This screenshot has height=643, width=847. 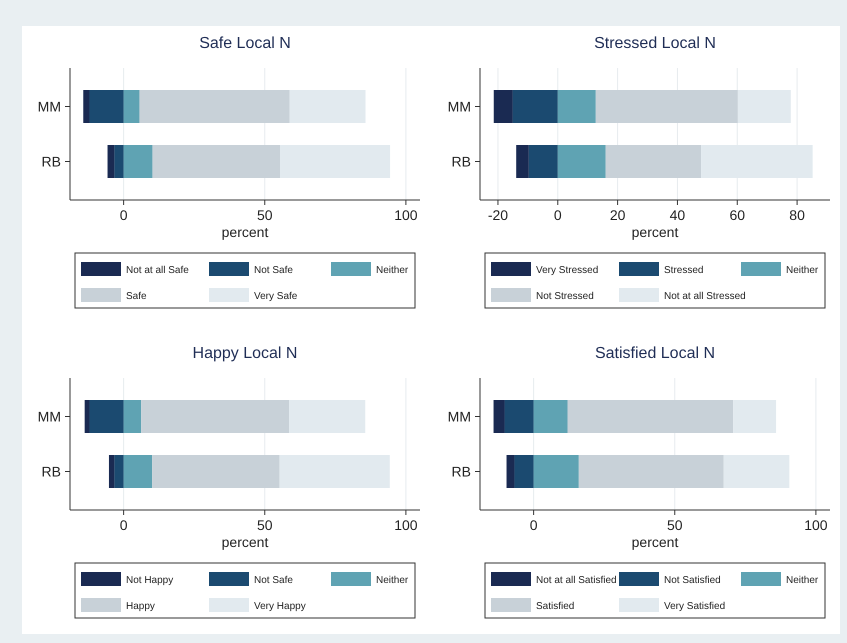 I want to click on legend-label: Very Happy, so click(x=280, y=606).